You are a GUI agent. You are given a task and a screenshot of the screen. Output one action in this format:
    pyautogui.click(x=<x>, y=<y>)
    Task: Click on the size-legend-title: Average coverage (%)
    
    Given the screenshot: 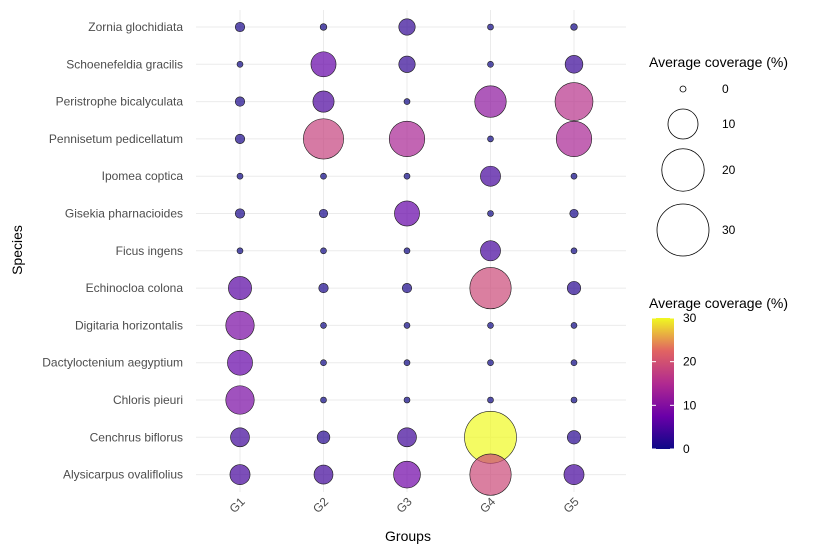 What is the action you would take?
    pyautogui.click(x=718, y=62)
    